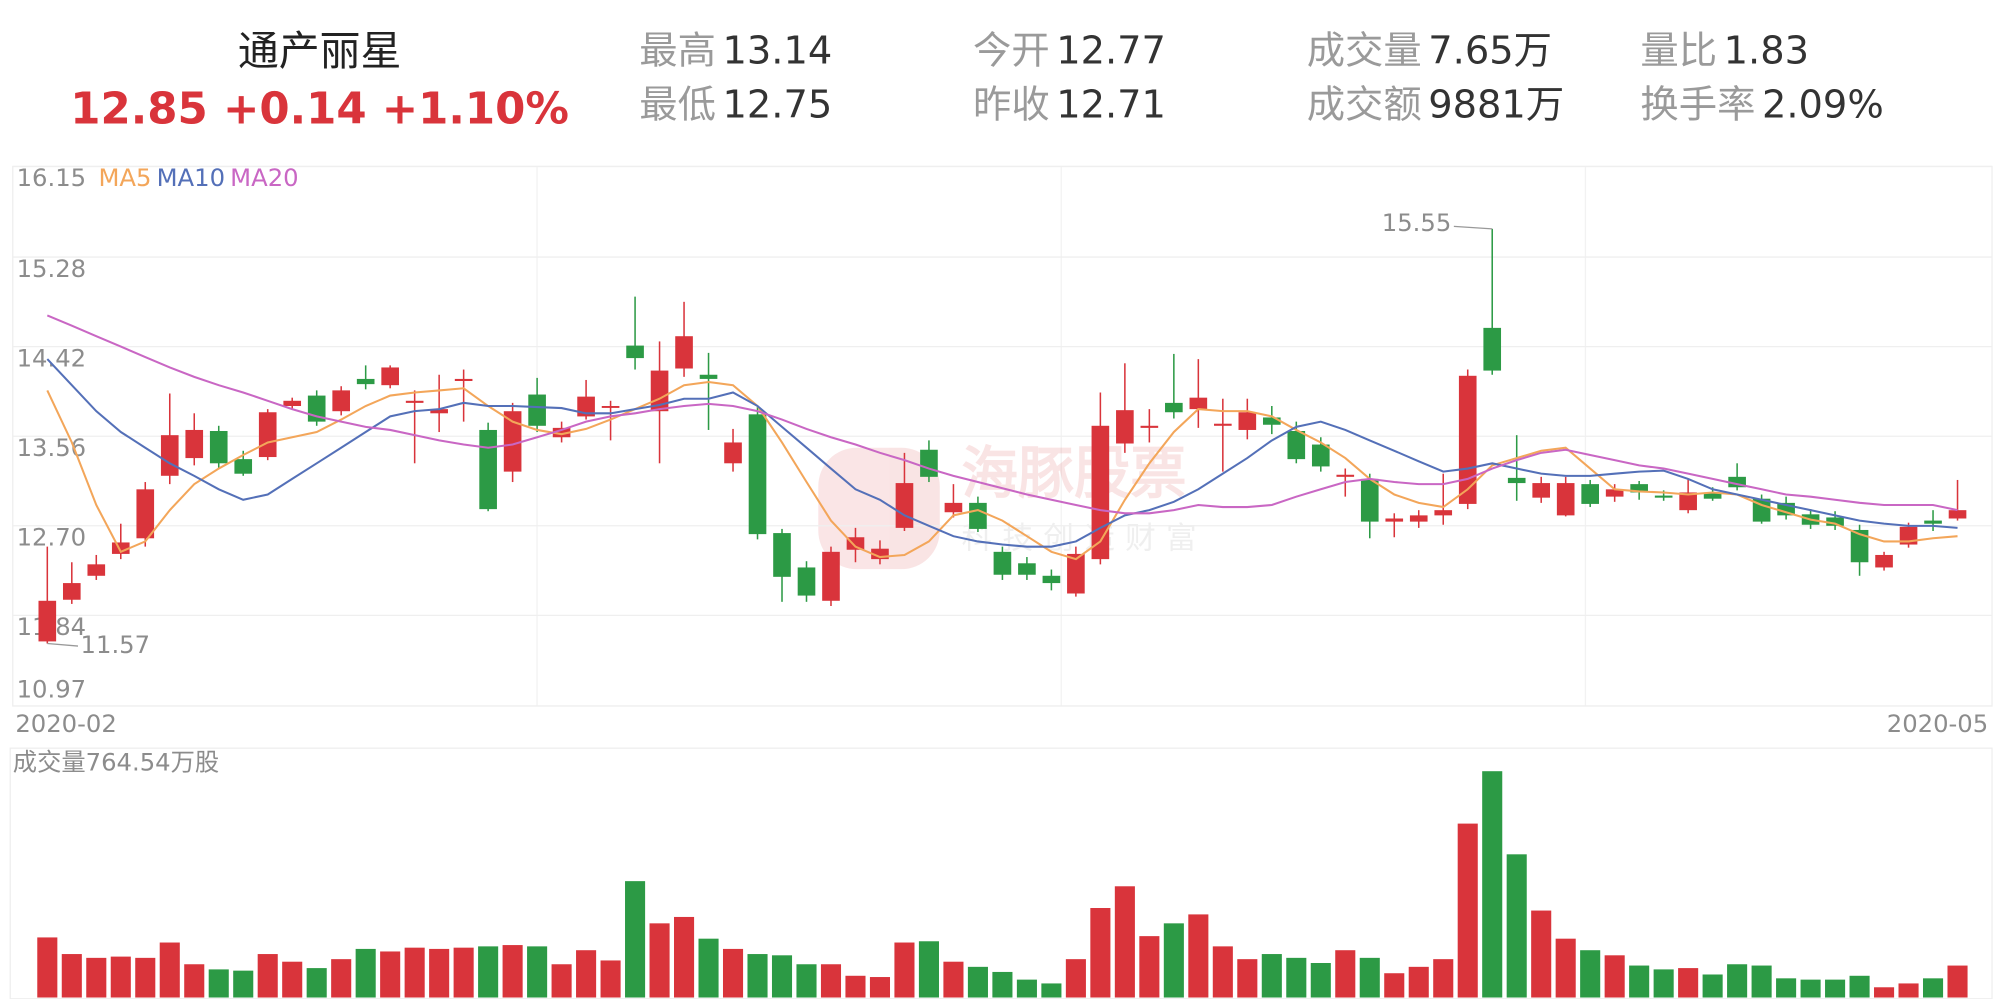  I want to click on high-pointer, so click(1473, 227).